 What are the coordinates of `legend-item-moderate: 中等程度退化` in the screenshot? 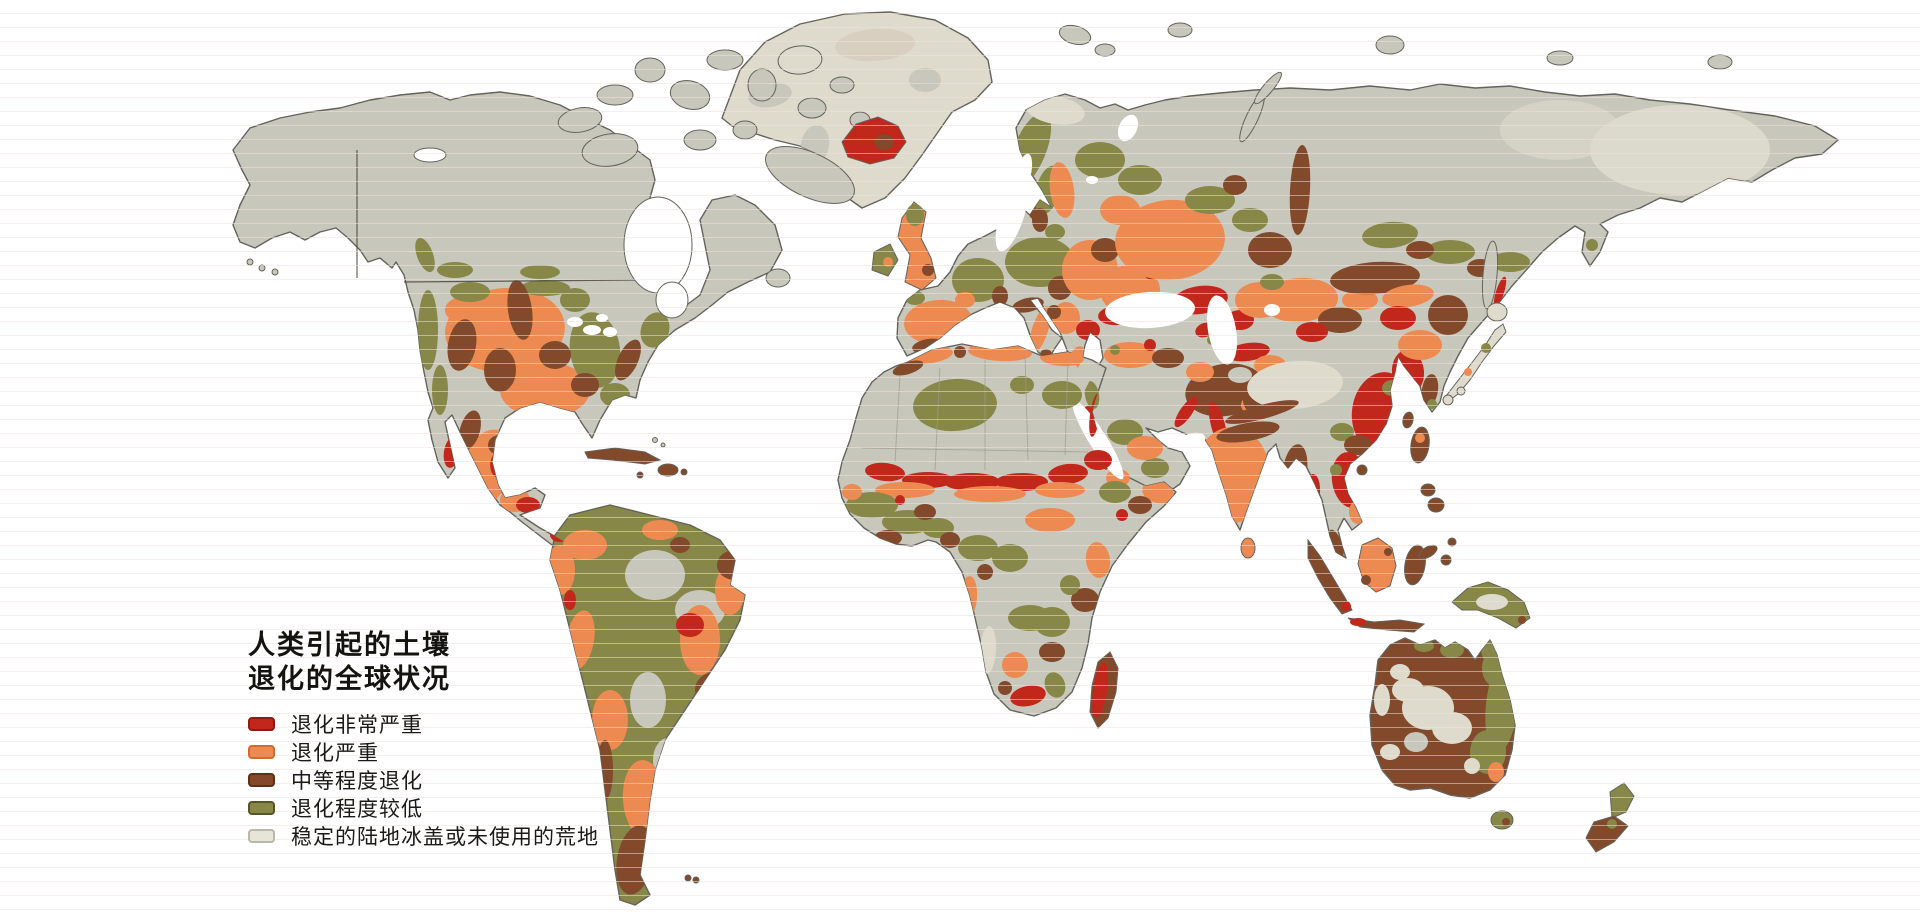 It's located at (423, 781).